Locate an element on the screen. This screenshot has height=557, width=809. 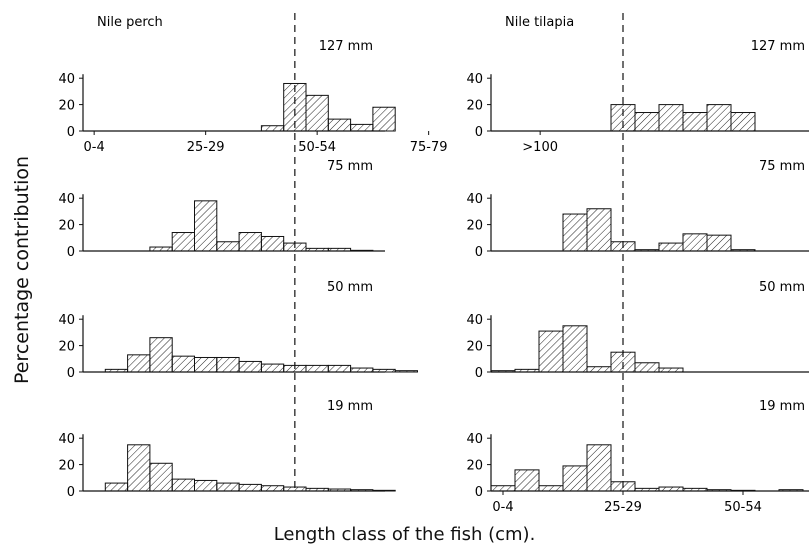
panel-title: Nile perch is located at coordinates (130, 22).